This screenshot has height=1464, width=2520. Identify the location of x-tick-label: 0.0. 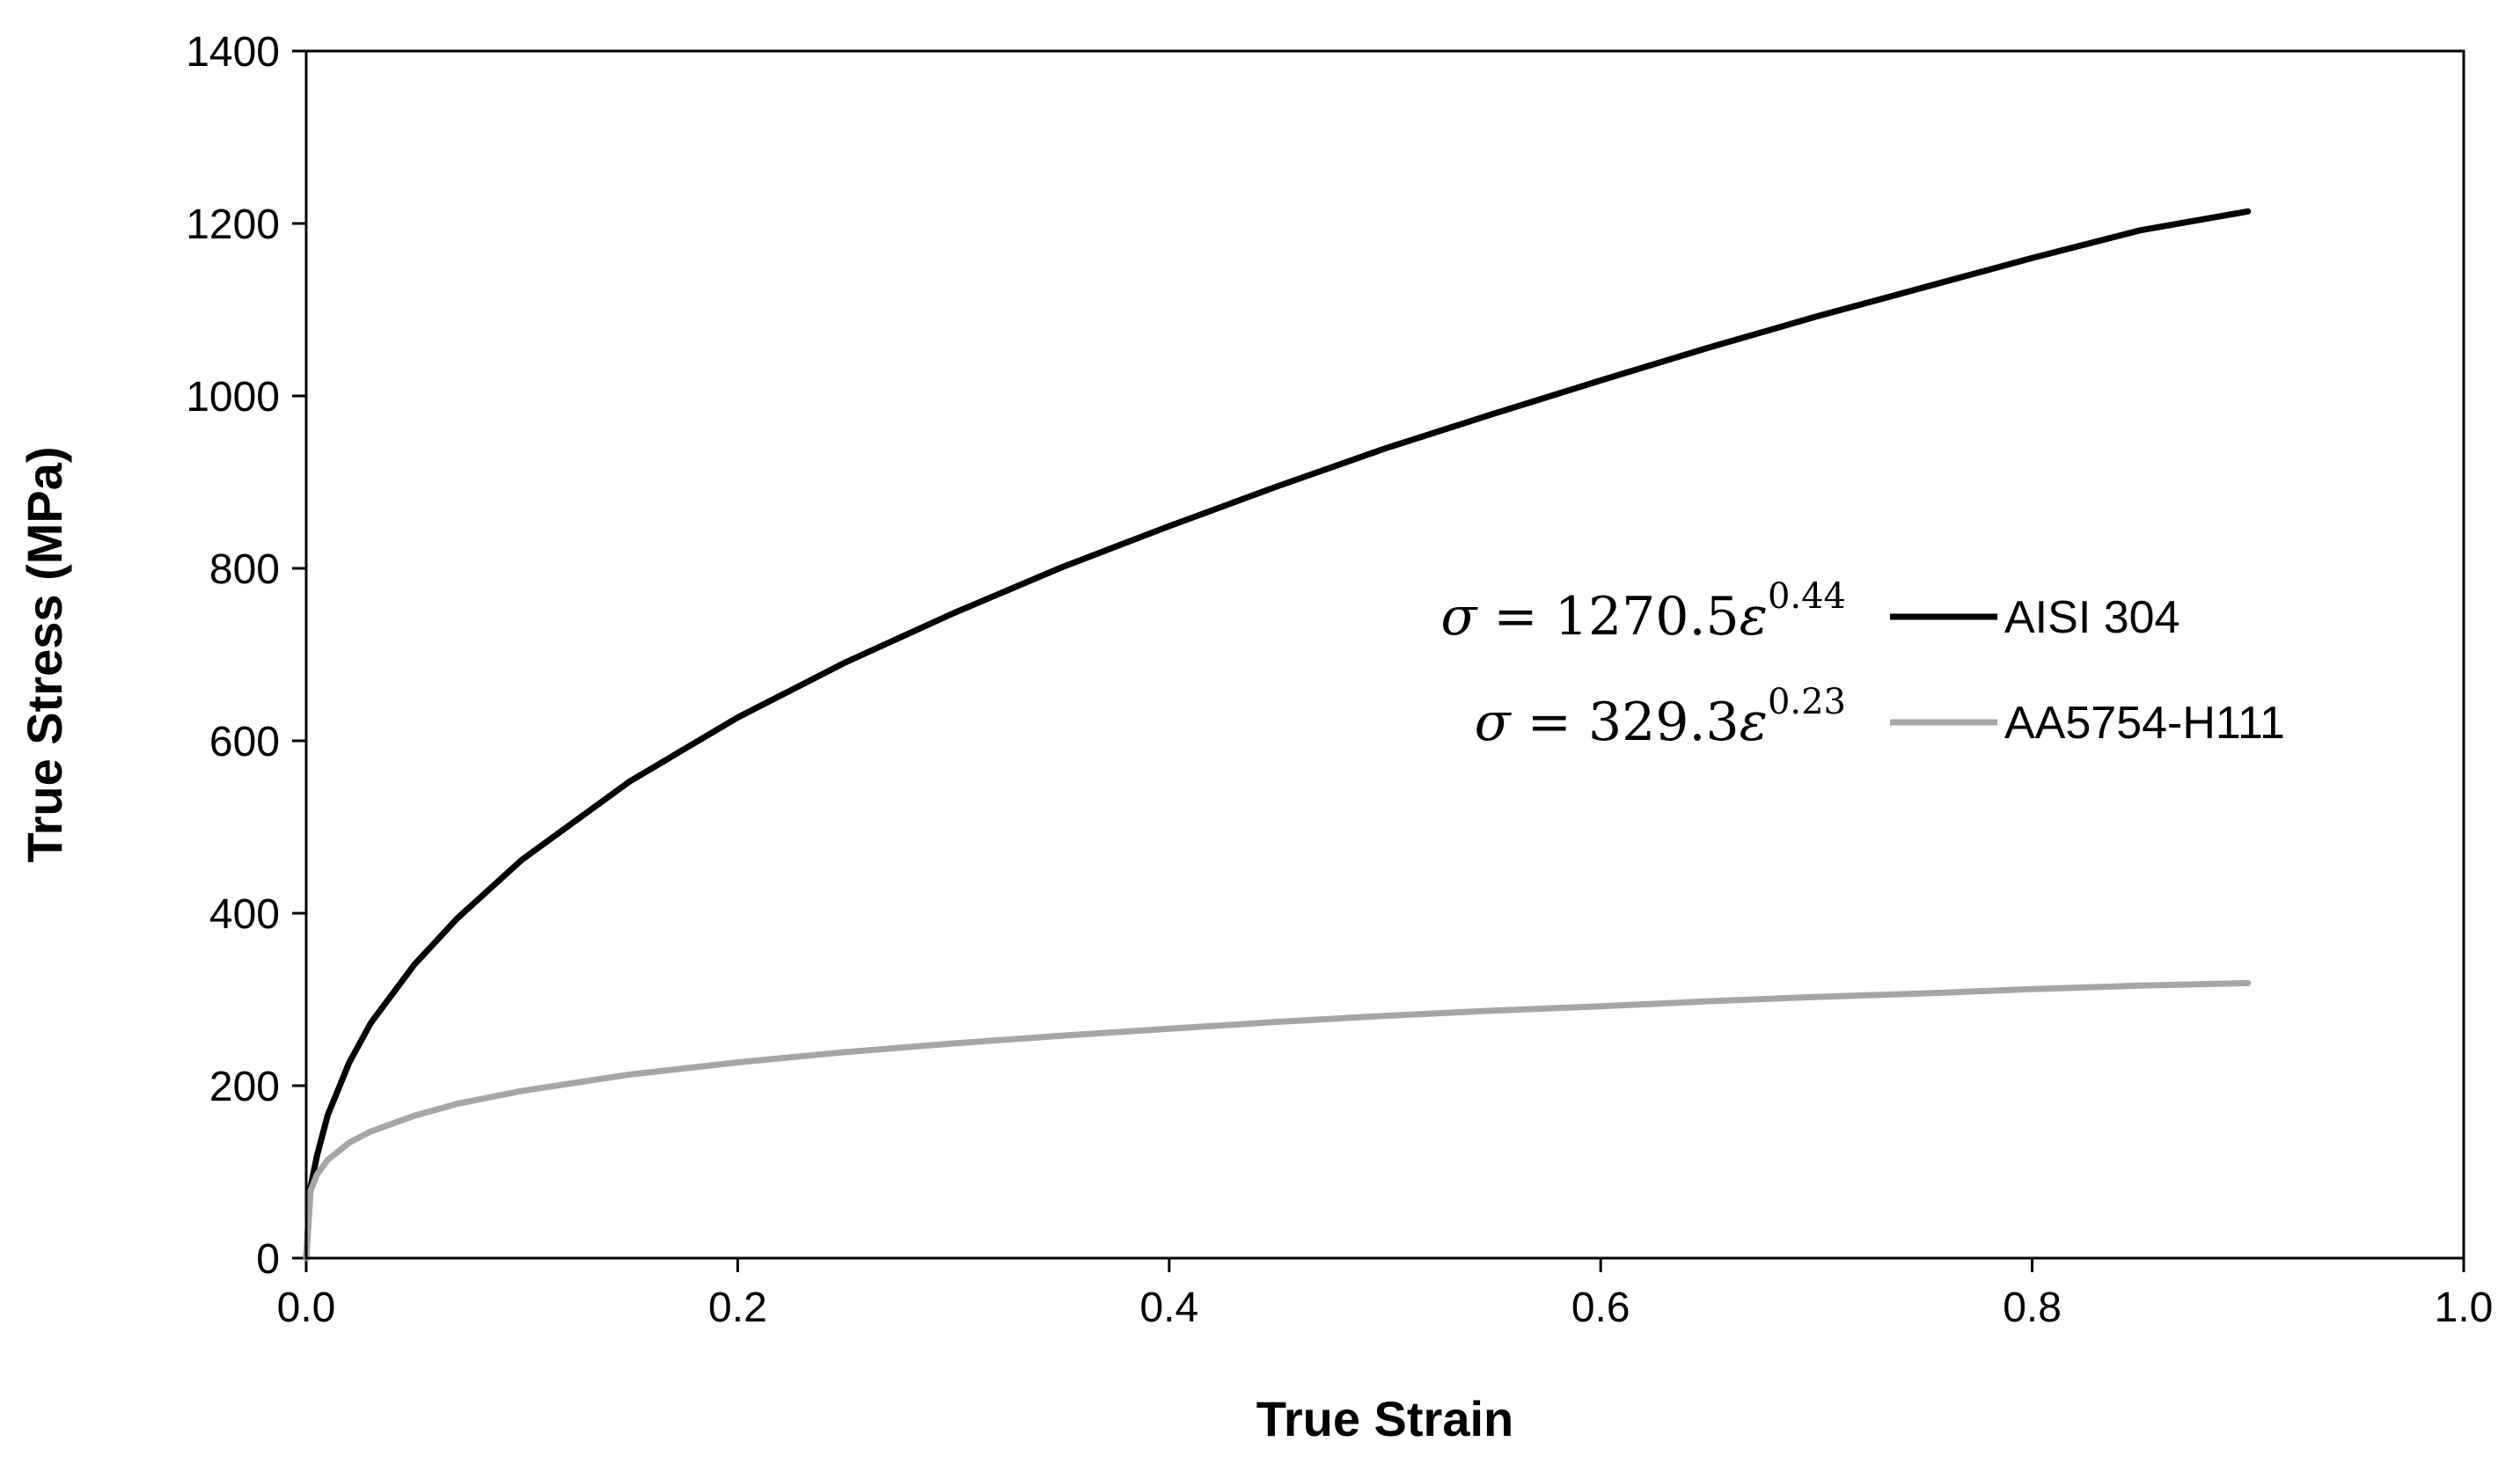
(306, 1308).